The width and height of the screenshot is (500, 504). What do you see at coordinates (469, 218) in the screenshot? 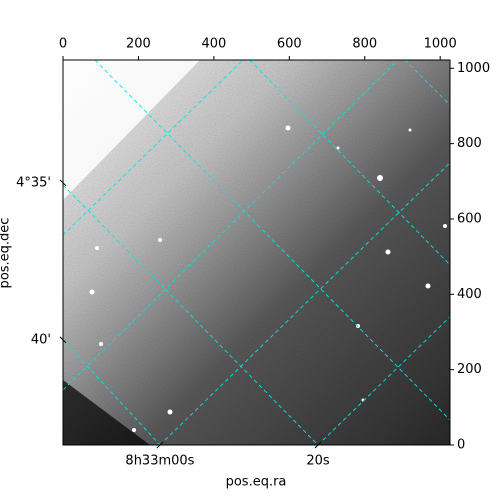
I see `y-tick-label: 600` at bounding box center [469, 218].